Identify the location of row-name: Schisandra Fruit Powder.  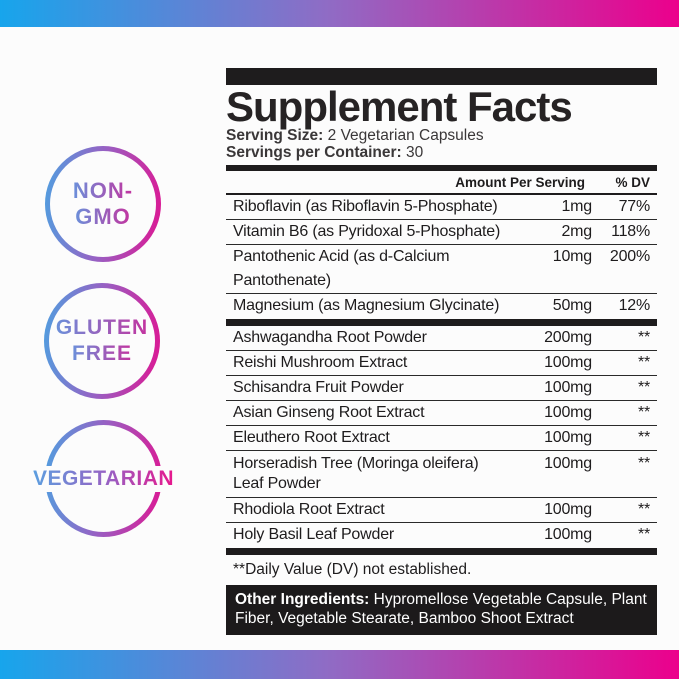
(318, 387).